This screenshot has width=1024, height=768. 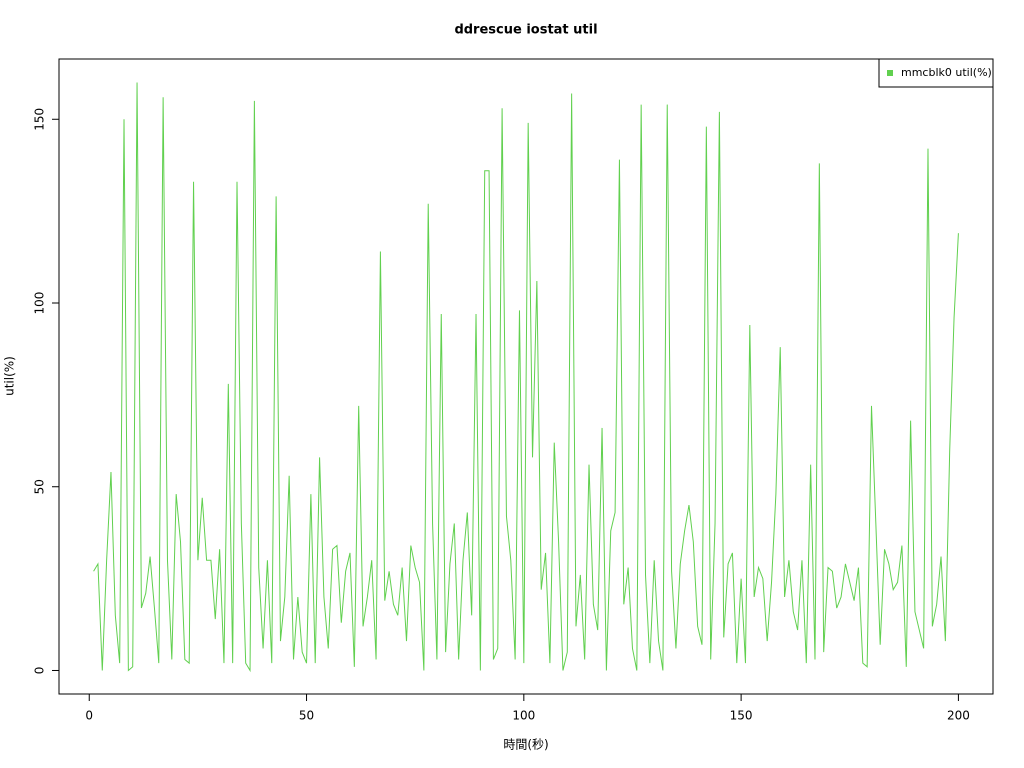 I want to click on legend-label: mmcblk0 util(%), so click(x=946, y=72).